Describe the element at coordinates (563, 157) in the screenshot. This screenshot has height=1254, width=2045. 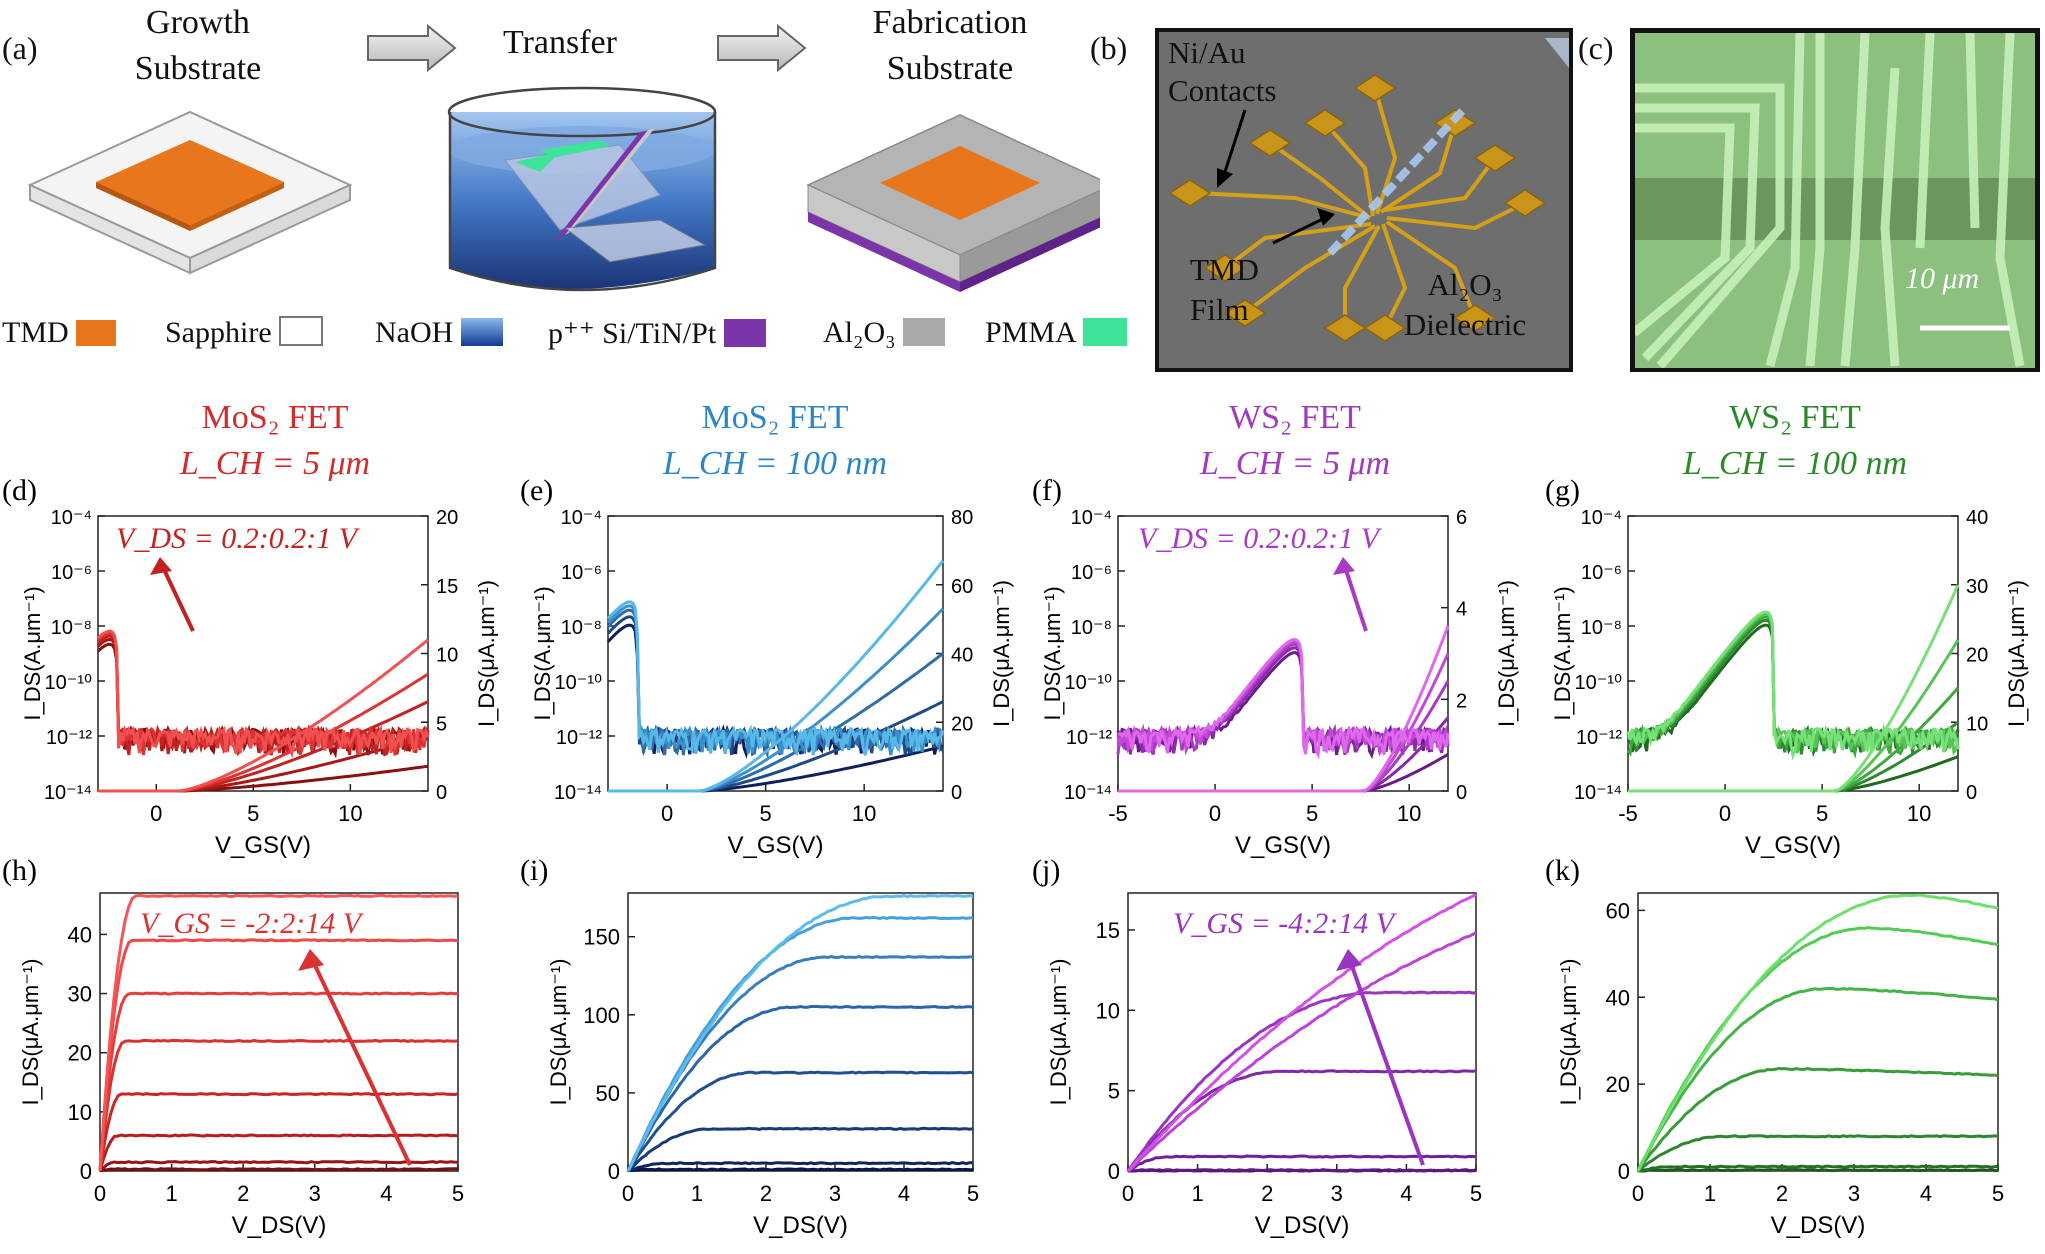
I see `process-illustration` at that location.